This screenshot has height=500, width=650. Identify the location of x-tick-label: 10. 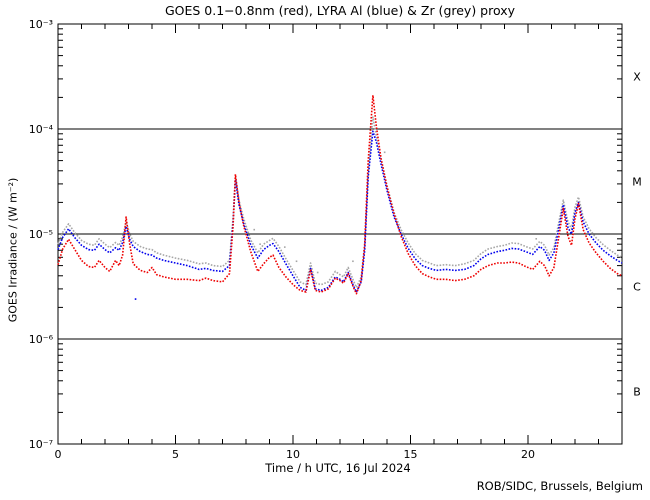
(293, 454).